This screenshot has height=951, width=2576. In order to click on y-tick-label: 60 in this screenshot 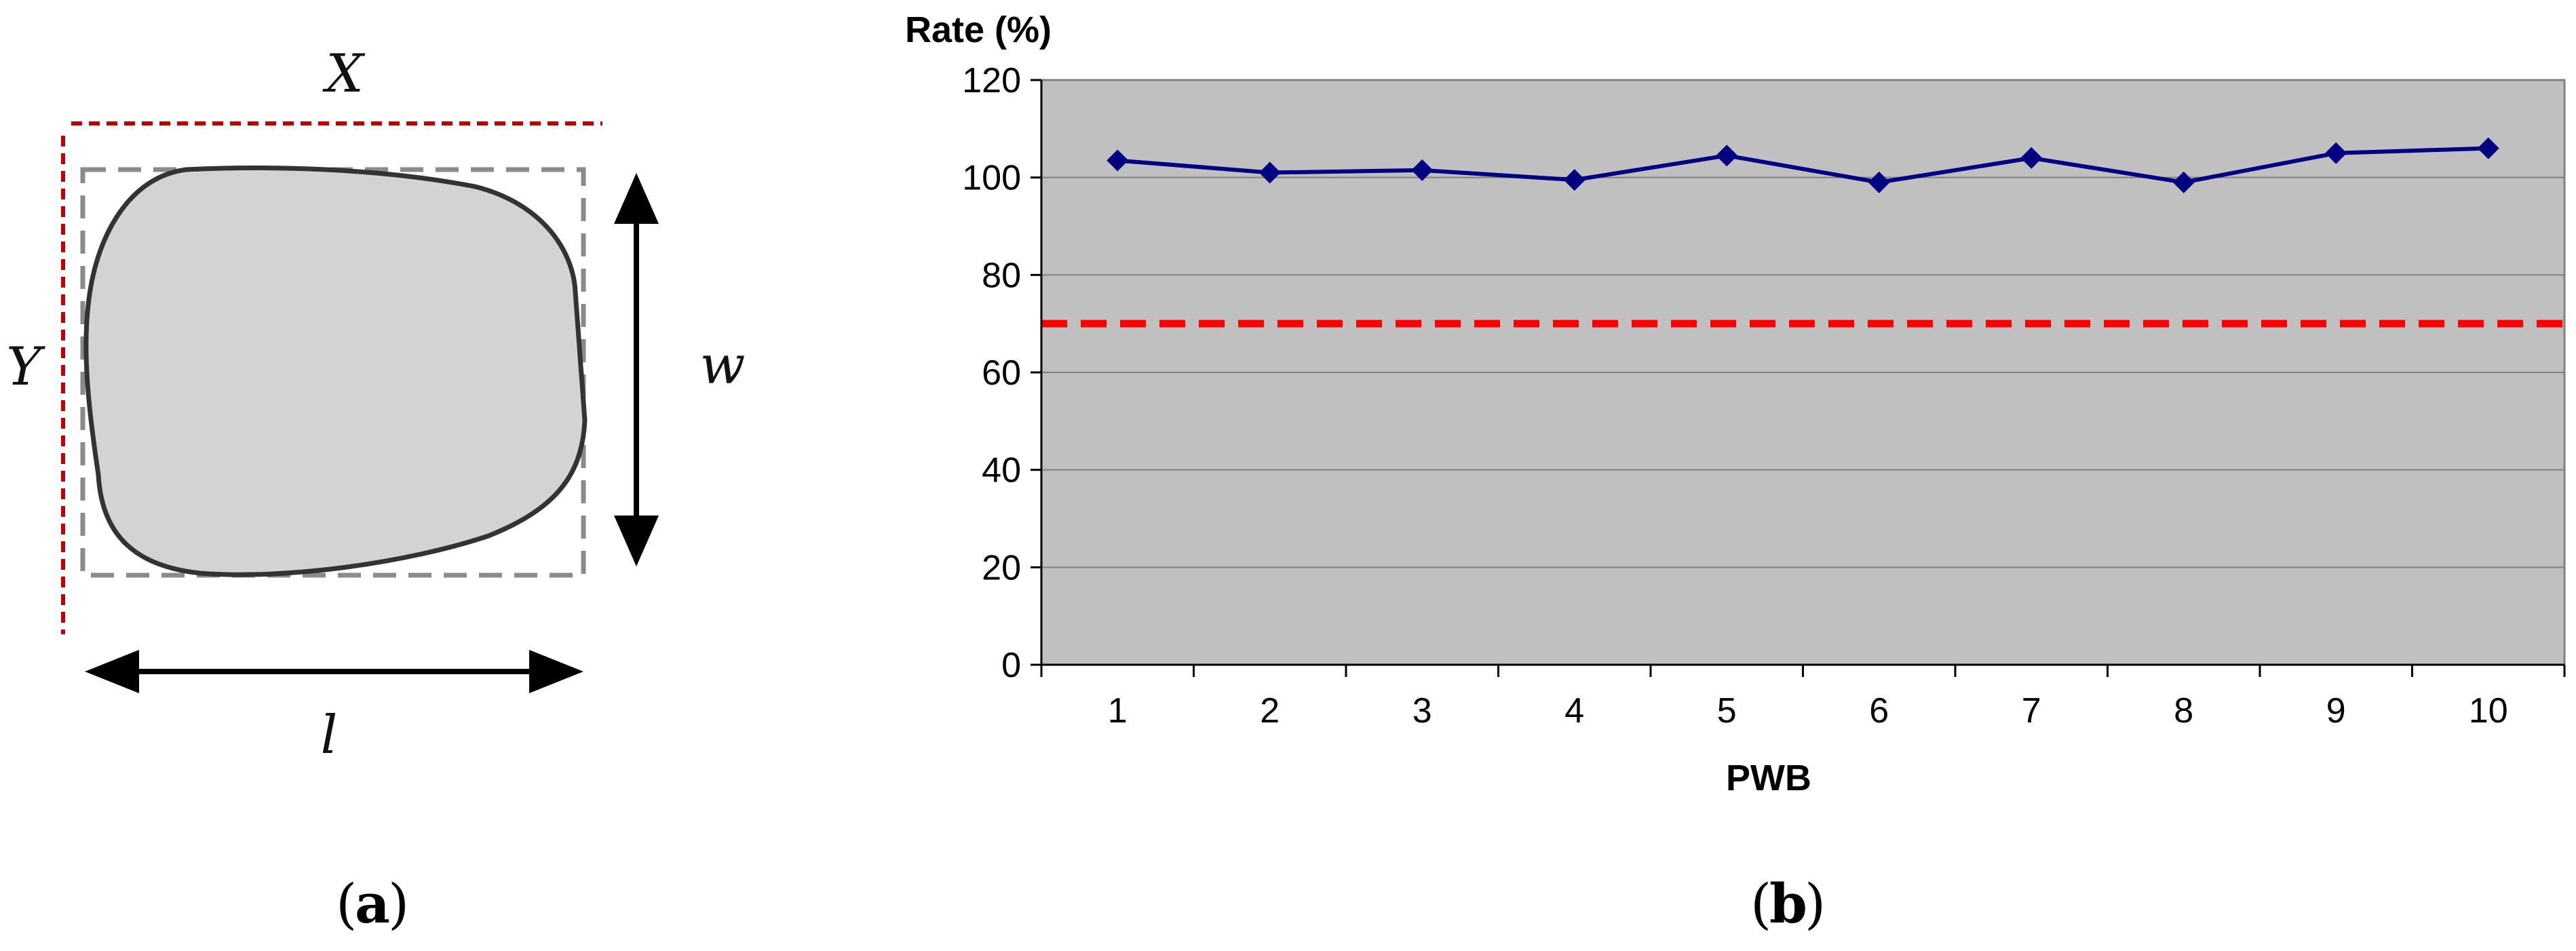, I will do `click(1002, 373)`.